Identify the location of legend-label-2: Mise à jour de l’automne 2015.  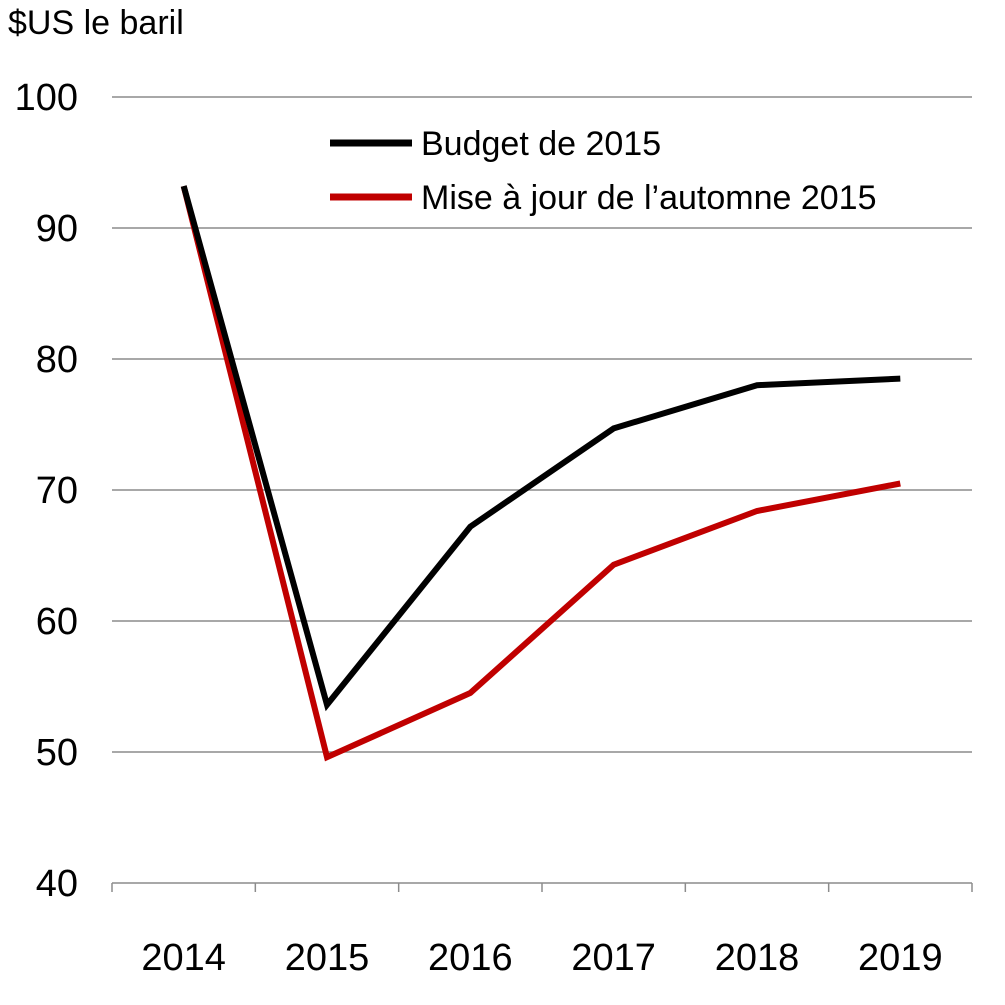
(649, 198).